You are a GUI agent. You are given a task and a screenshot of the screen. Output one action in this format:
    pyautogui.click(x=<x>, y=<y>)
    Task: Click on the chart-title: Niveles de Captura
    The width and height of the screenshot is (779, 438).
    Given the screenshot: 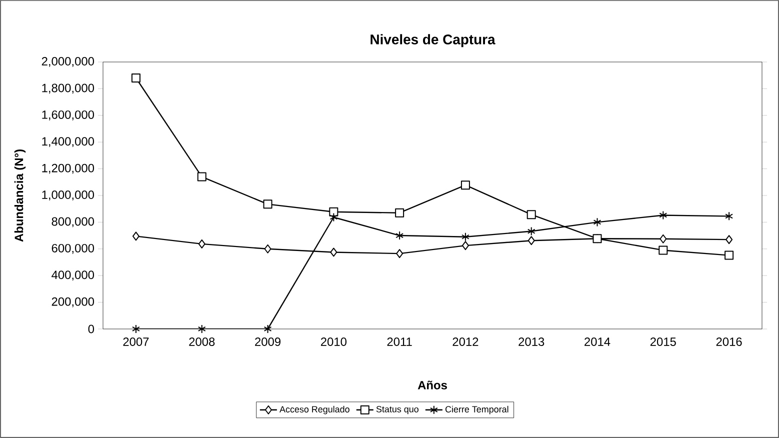 What is the action you would take?
    pyautogui.click(x=433, y=41)
    